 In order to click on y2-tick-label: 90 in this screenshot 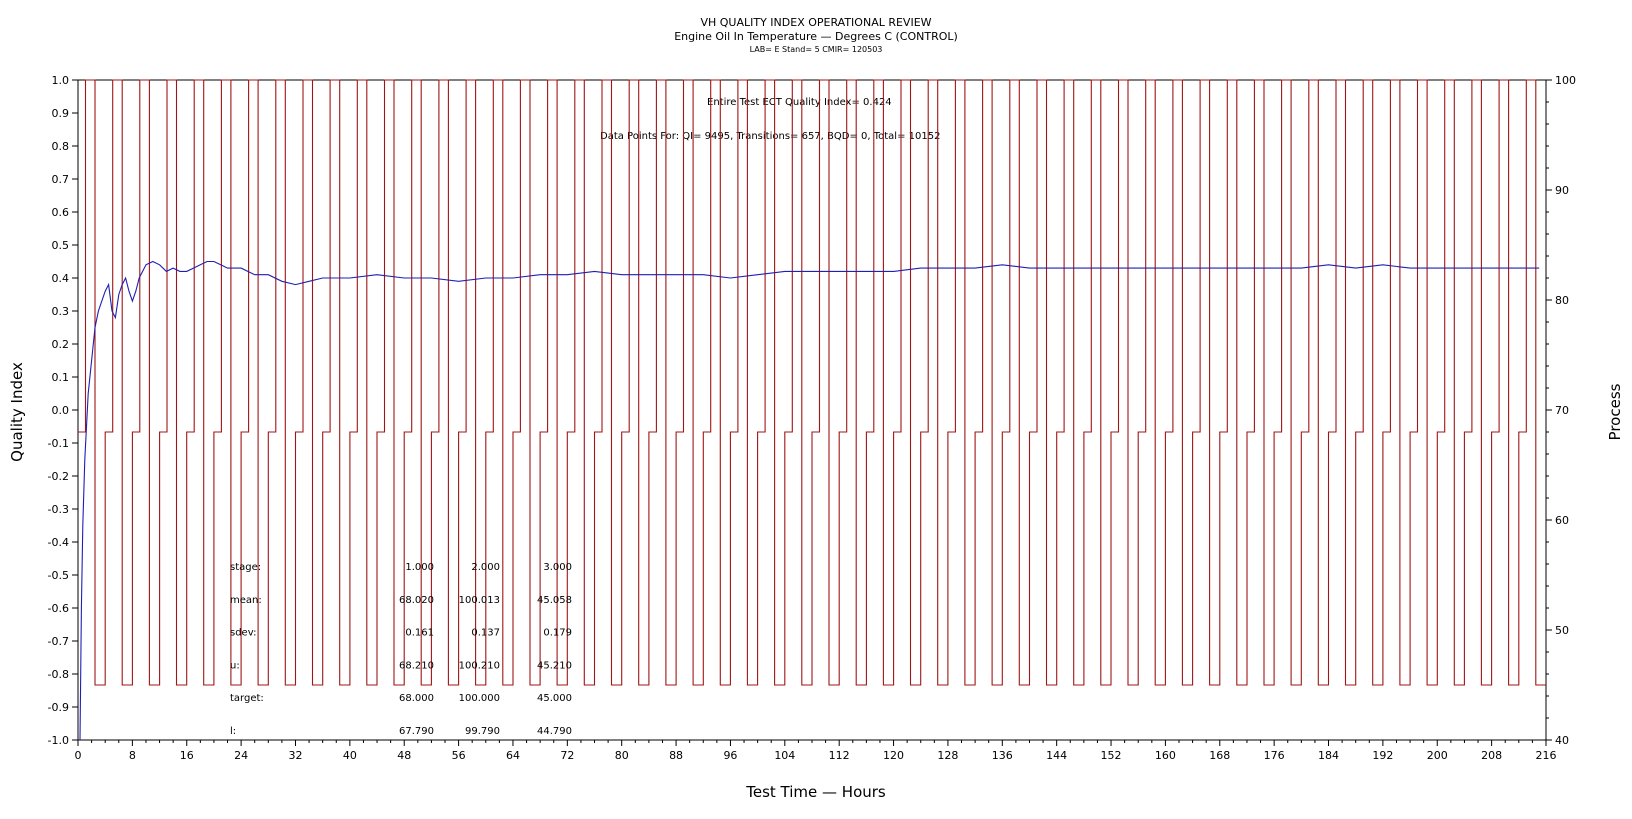, I will do `click(1562, 190)`.